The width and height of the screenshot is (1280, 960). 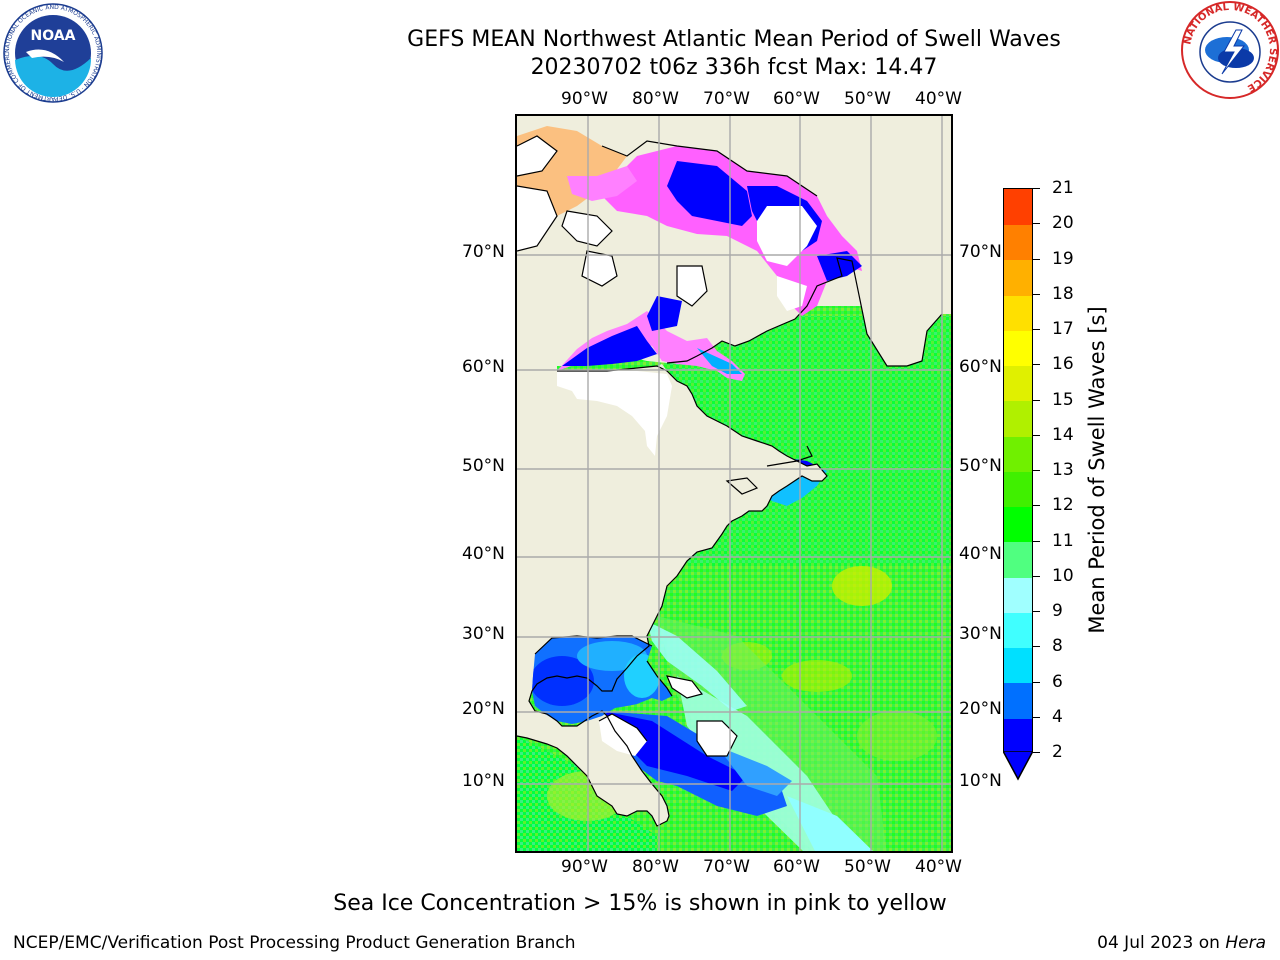 What do you see at coordinates (980, 634) in the screenshot?
I see `lat-label-right: 30°N` at bounding box center [980, 634].